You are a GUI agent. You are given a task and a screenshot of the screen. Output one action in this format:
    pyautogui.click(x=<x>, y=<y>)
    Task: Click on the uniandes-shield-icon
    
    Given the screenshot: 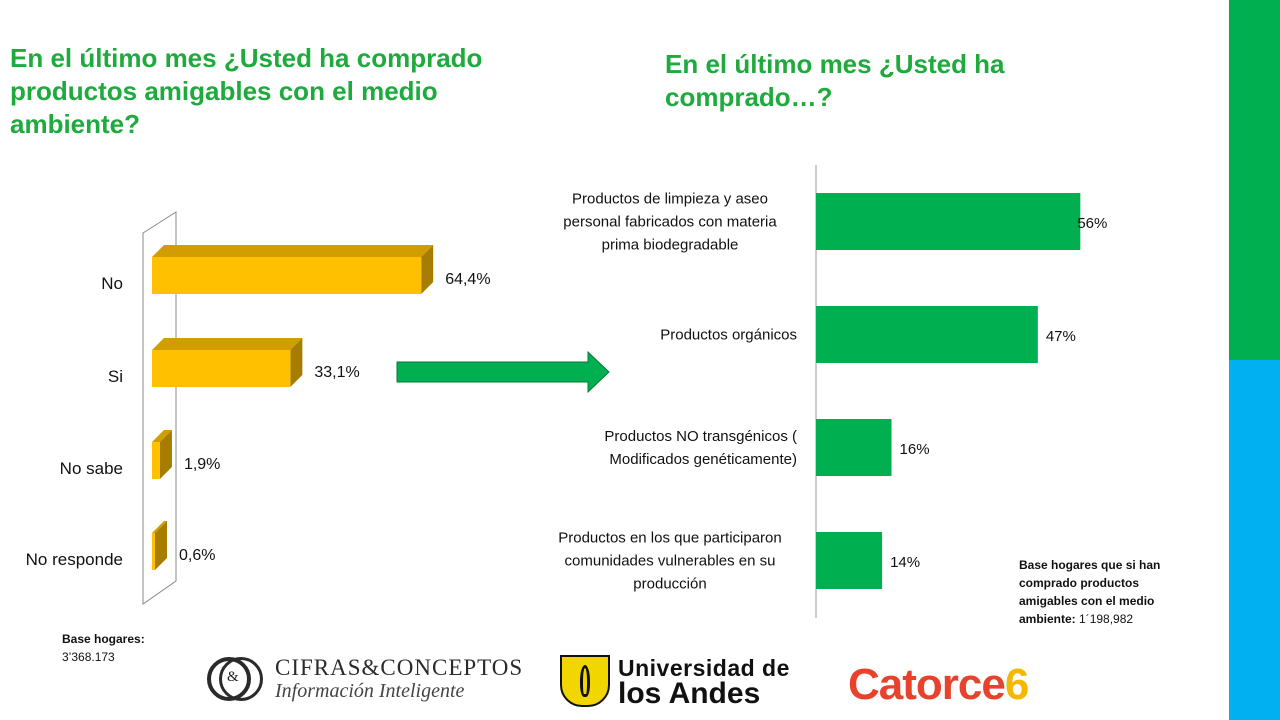 What is the action you would take?
    pyautogui.click(x=585, y=681)
    